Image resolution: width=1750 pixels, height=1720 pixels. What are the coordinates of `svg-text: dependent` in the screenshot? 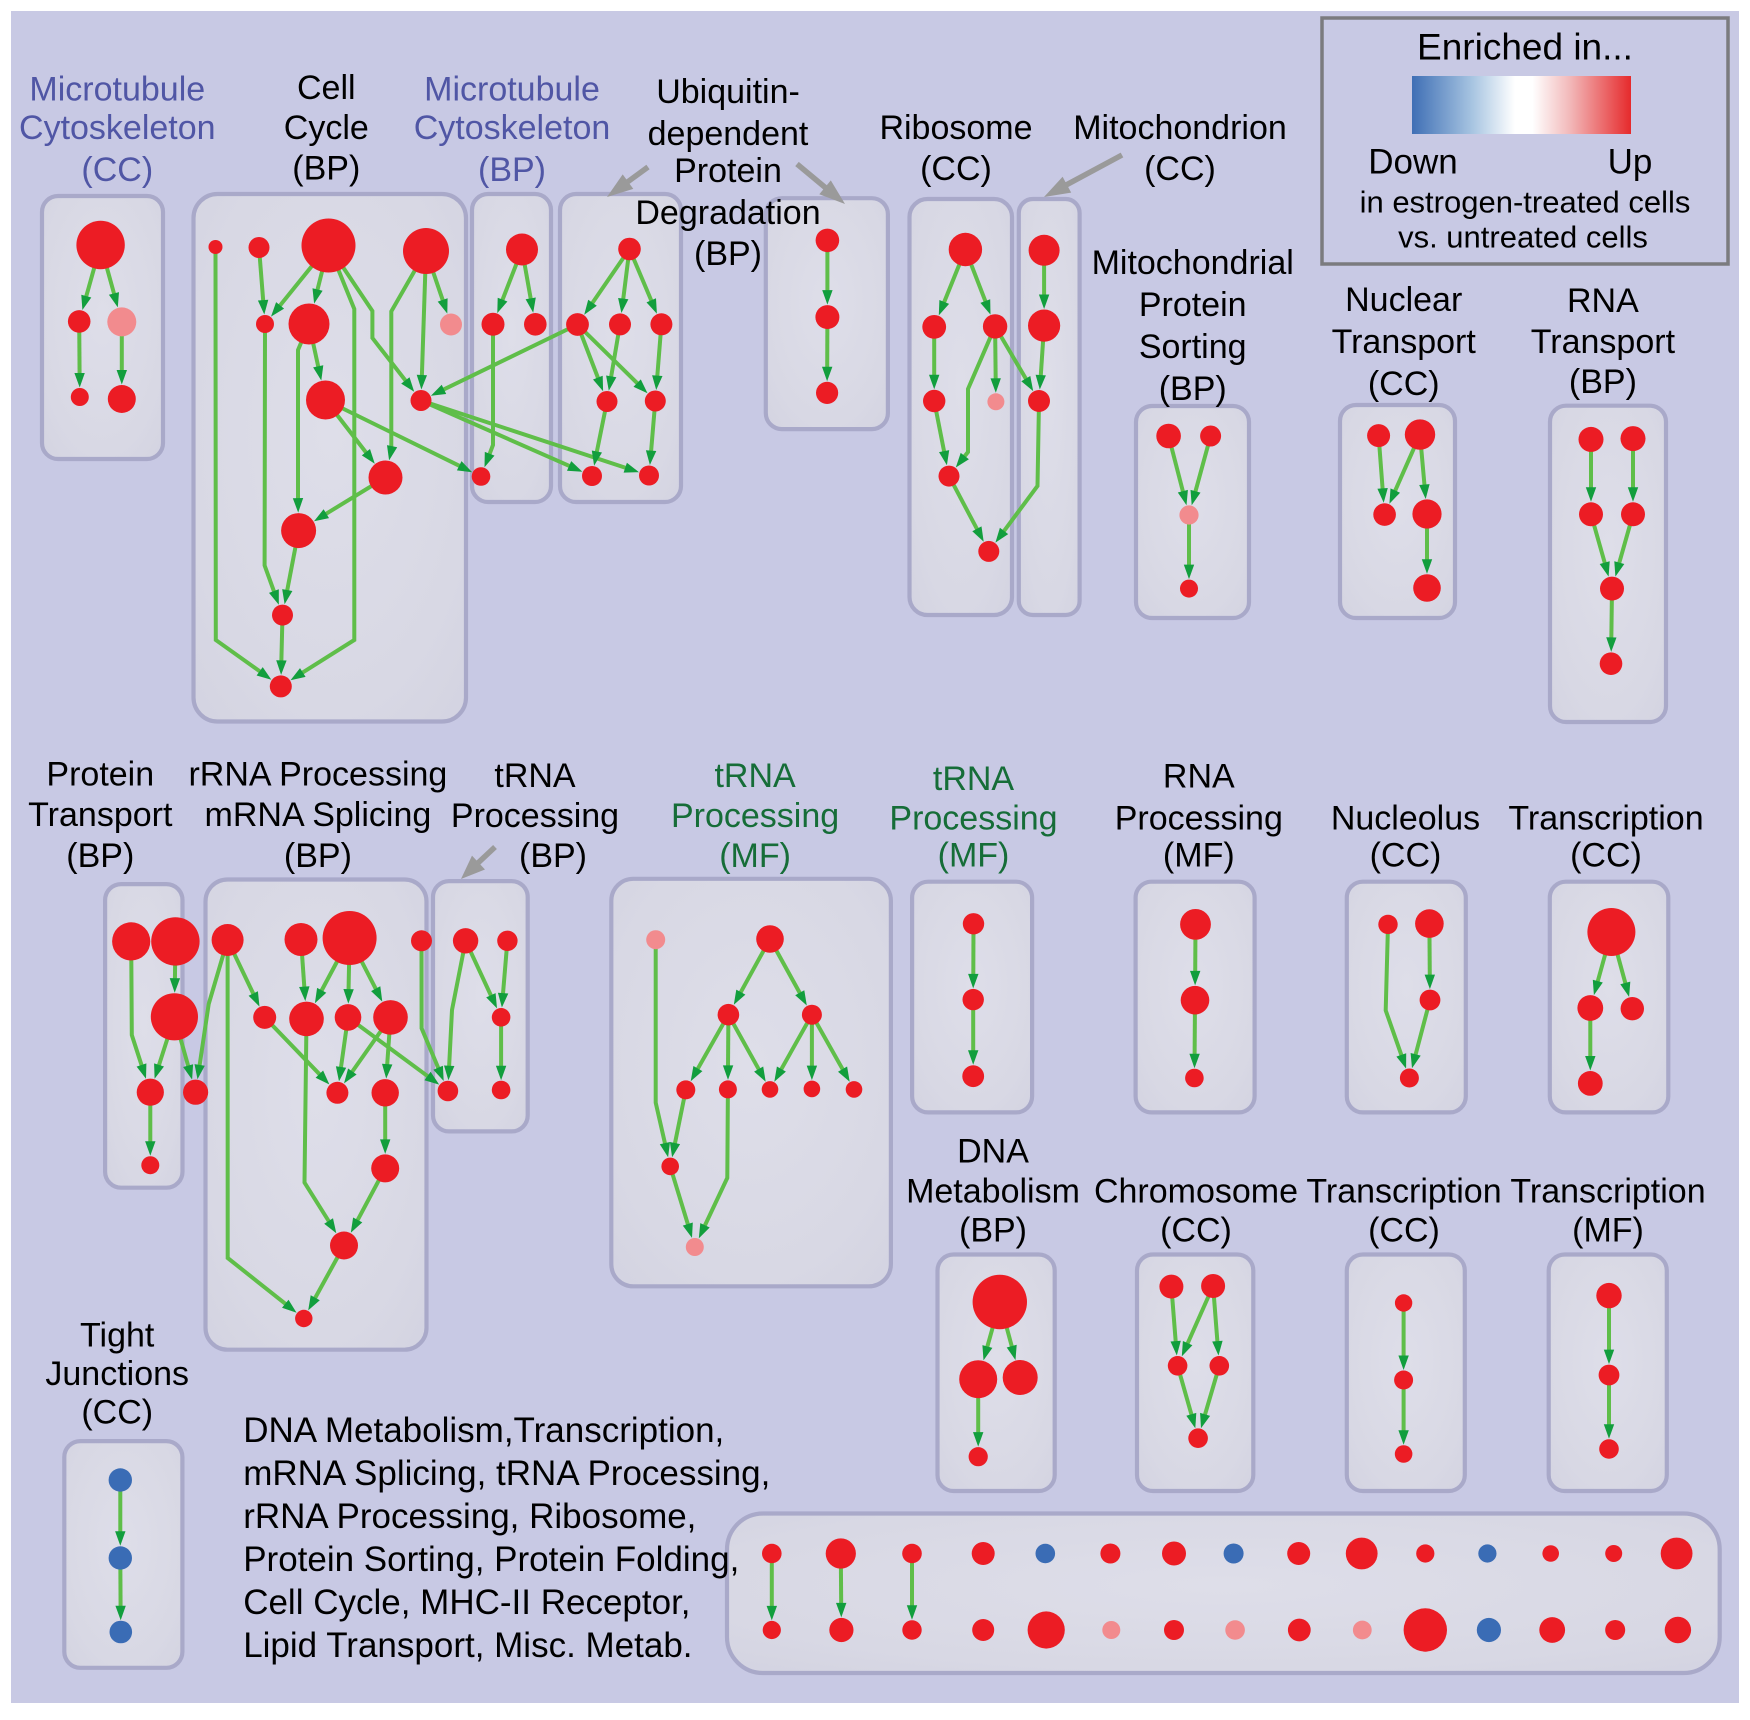 It's located at (728, 134).